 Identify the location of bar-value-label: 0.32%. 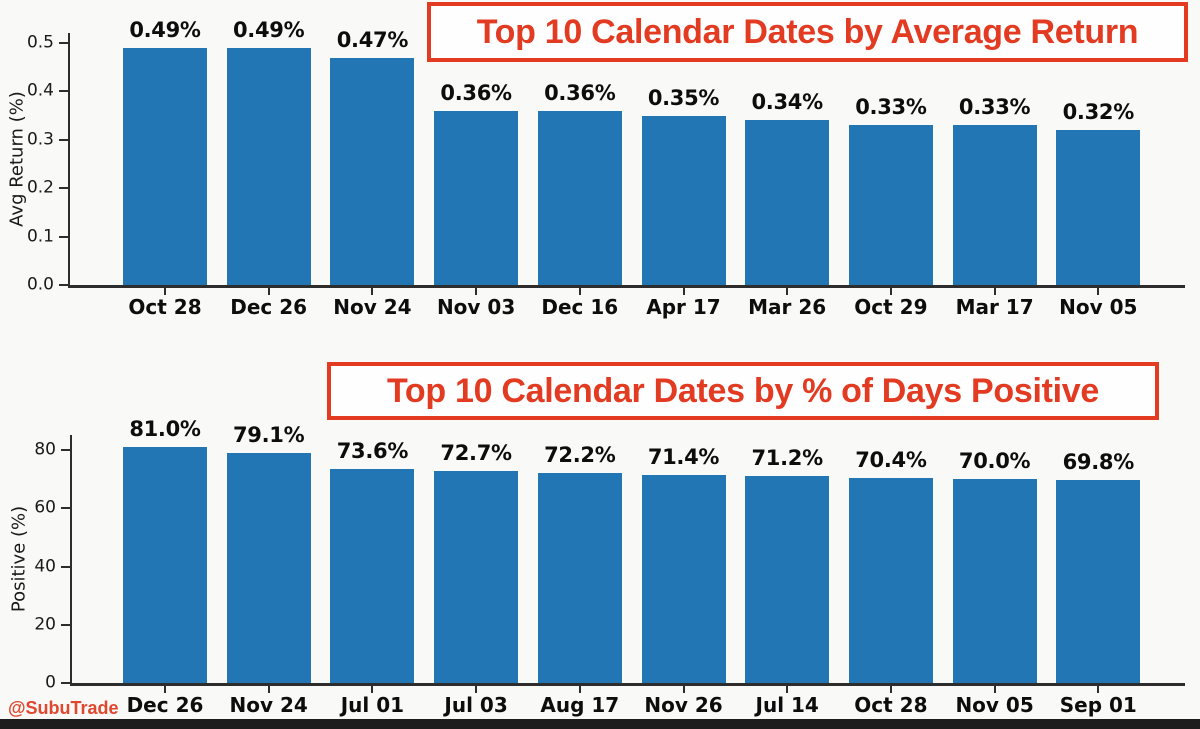
(1098, 112).